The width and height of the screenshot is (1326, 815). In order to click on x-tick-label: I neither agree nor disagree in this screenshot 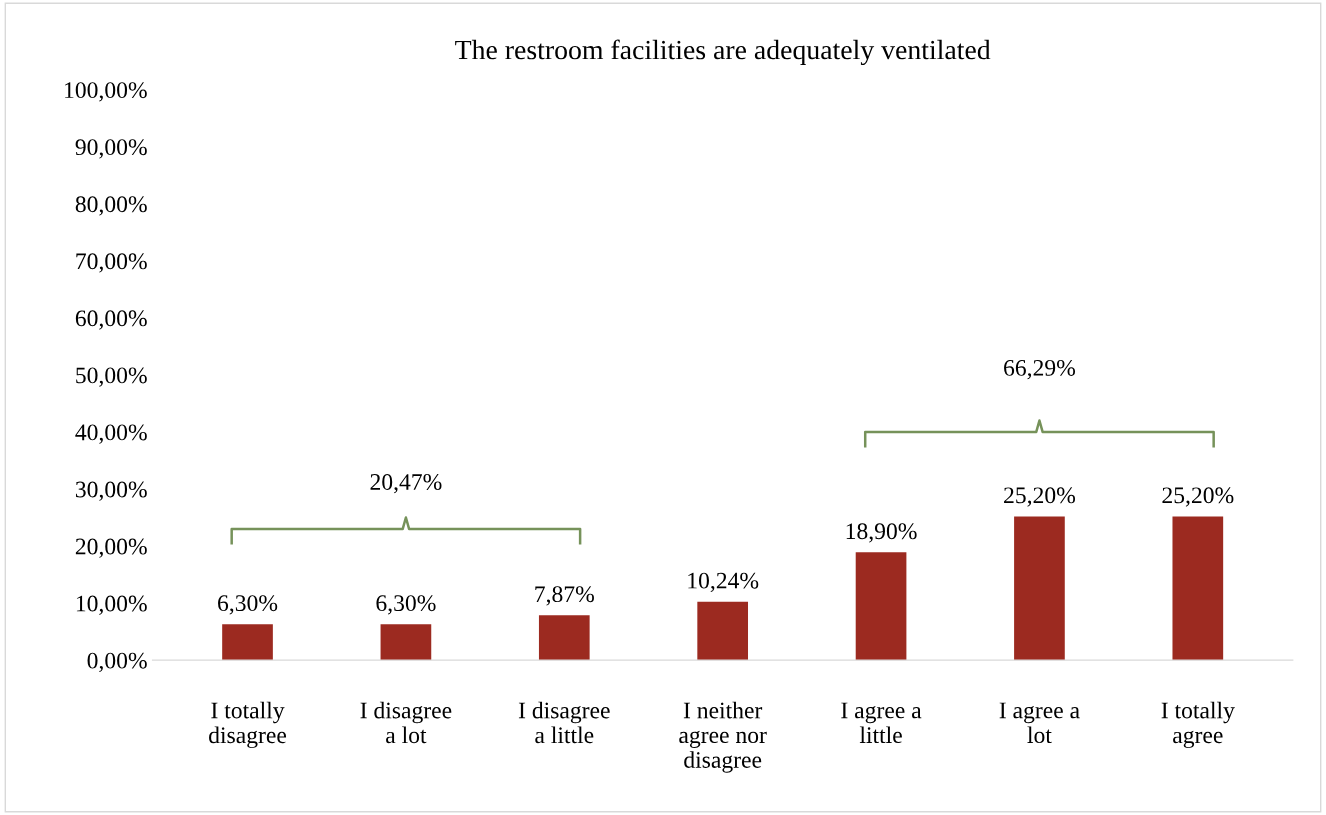, I will do `click(723, 737)`.